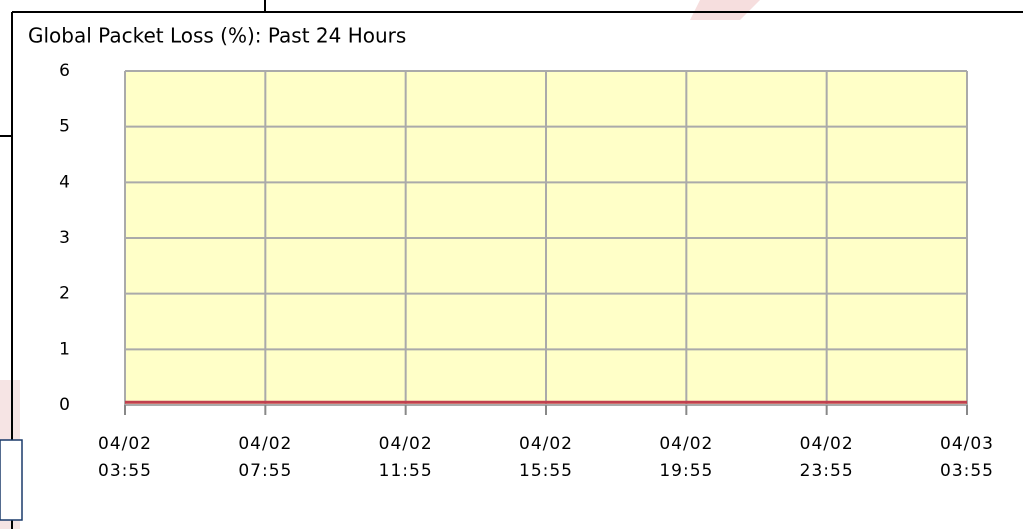 Image resolution: width=1023 pixels, height=529 pixels. What do you see at coordinates (64, 349) in the screenshot?
I see `y-tick-label: 1` at bounding box center [64, 349].